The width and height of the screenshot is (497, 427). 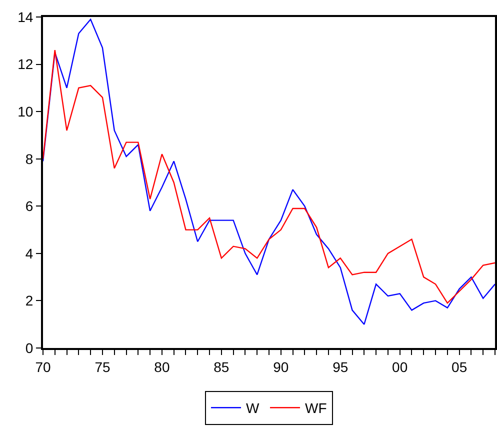 What do you see at coordinates (400, 366) in the screenshot?
I see `x-tick-label: 00` at bounding box center [400, 366].